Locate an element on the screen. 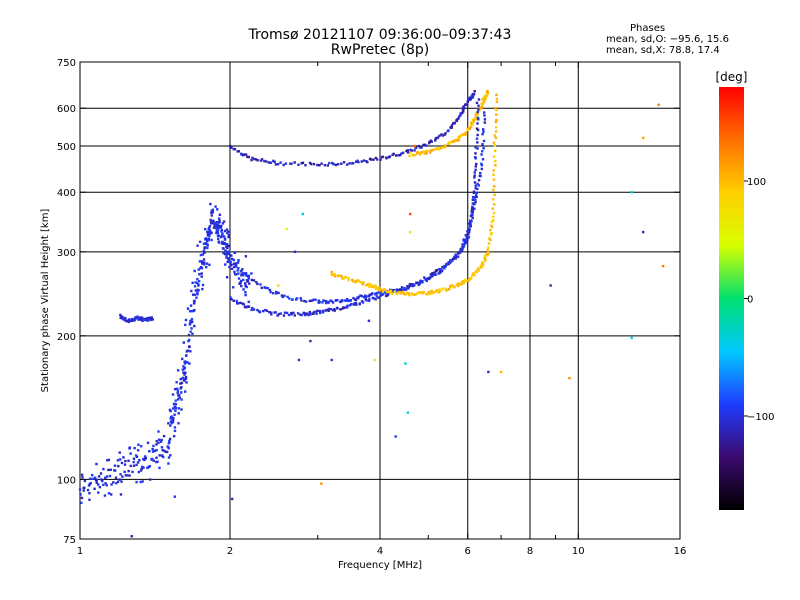 This screenshot has height=600, width=800. chart-subtitle: RwPretec (8p) is located at coordinates (380, 50).